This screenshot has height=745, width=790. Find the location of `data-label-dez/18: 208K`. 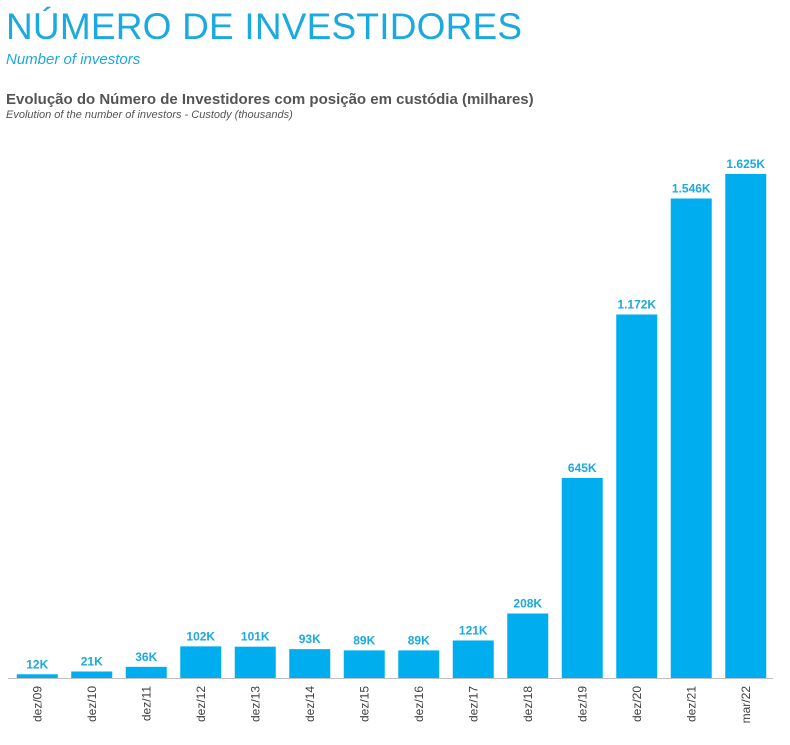

data-label-dez/18: 208K is located at coordinates (527, 603).